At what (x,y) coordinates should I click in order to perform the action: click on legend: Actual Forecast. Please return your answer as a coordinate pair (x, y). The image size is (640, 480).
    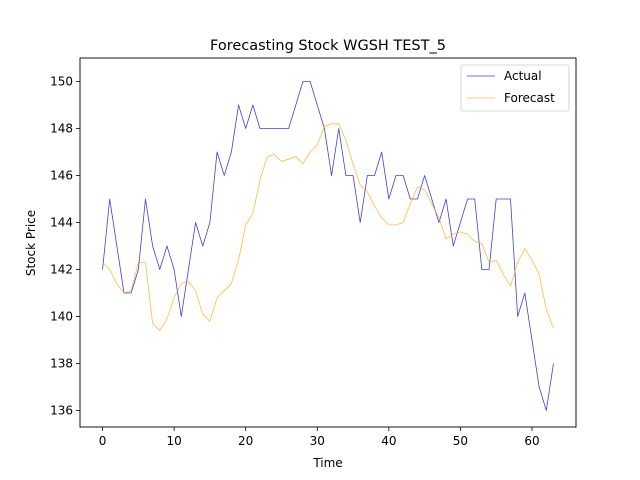
    Looking at the image, I should click on (515, 88).